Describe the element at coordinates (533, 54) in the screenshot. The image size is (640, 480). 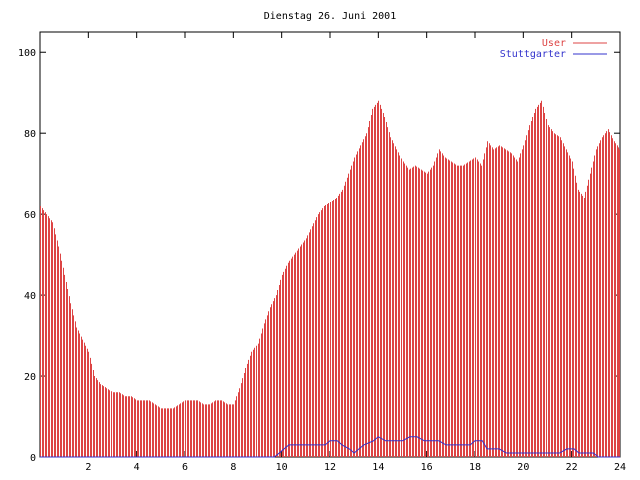
I see `legend-label: Stuttgarter` at that location.